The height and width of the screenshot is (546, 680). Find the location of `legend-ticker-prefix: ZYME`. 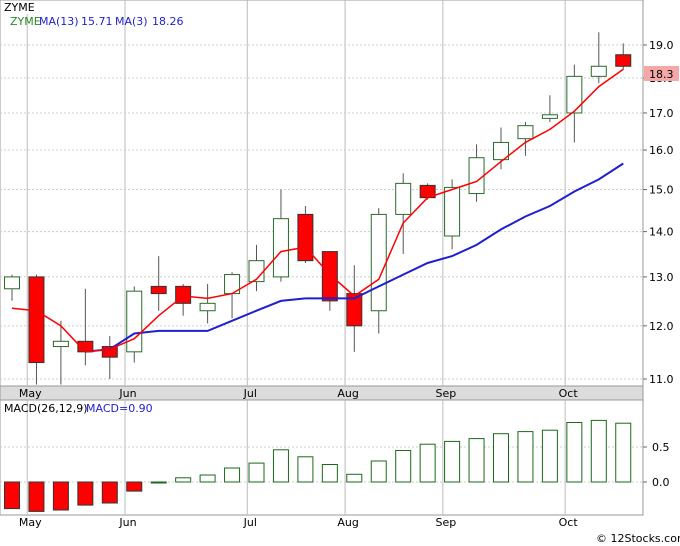

legend-ticker-prefix: ZYME is located at coordinates (25, 21).